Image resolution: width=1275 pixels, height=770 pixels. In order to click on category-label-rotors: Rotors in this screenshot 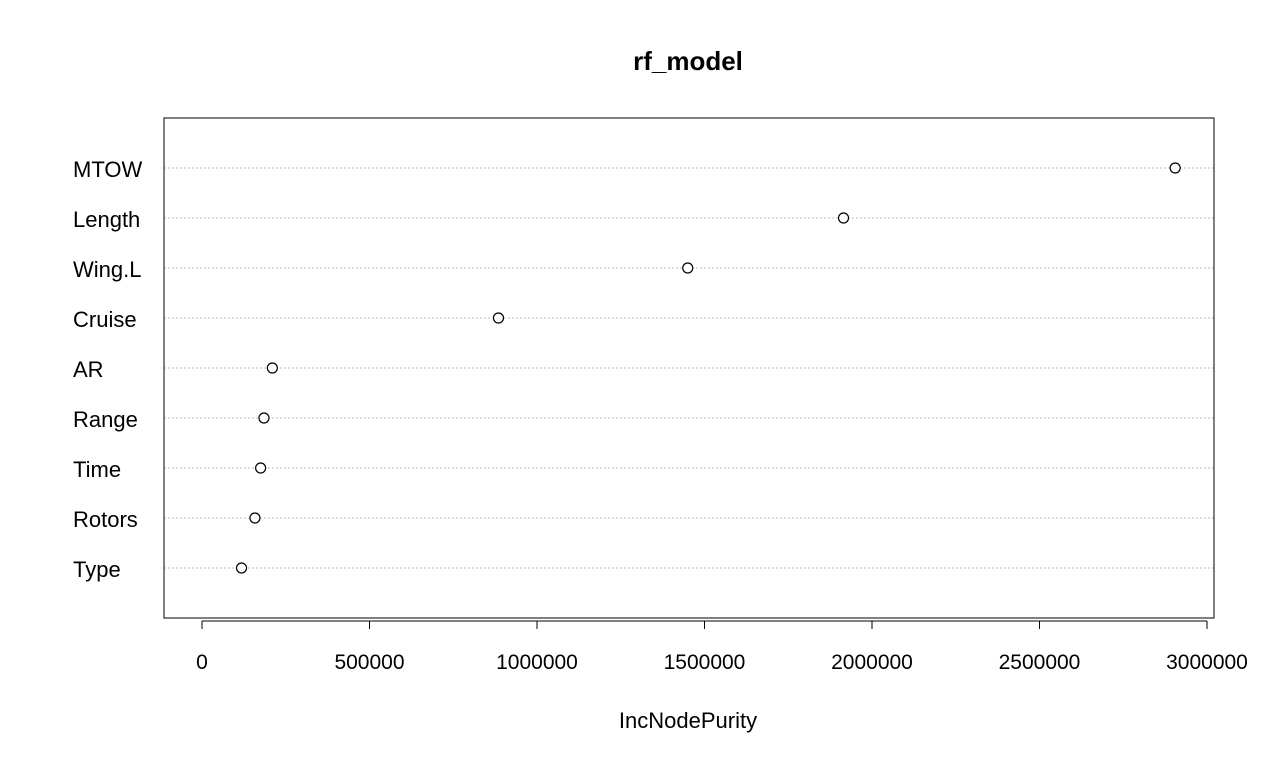, I will do `click(105, 519)`.